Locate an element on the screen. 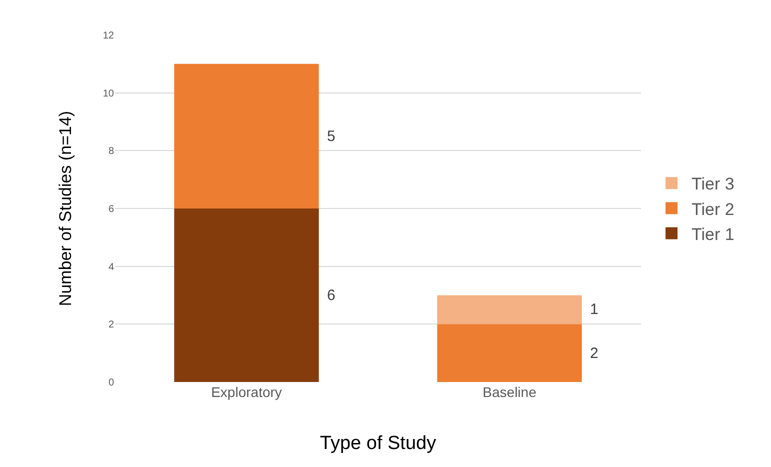  y-tick-label: 4 is located at coordinates (111, 267).